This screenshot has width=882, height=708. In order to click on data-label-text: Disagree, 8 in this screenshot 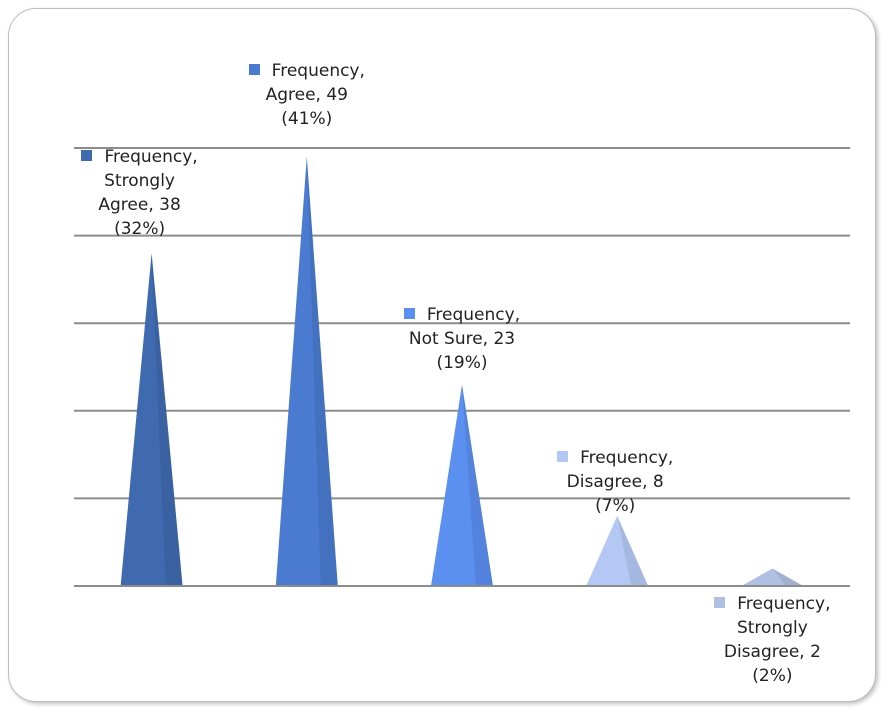, I will do `click(615, 481)`.